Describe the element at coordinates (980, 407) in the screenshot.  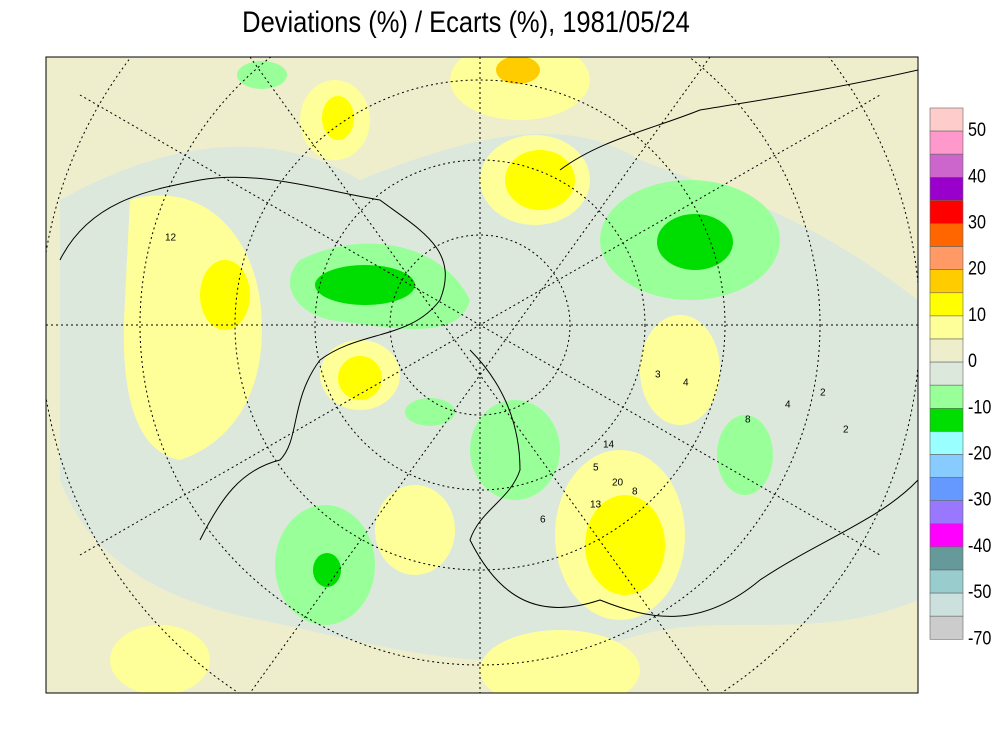
I see `legend-label: -10` at that location.